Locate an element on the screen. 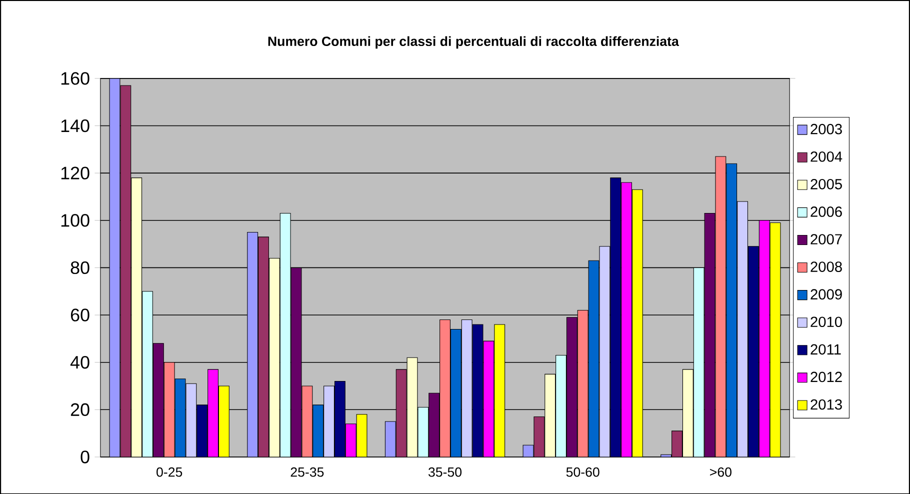 Image resolution: width=910 pixels, height=494 pixels. x-tick-label: >60 is located at coordinates (721, 472).